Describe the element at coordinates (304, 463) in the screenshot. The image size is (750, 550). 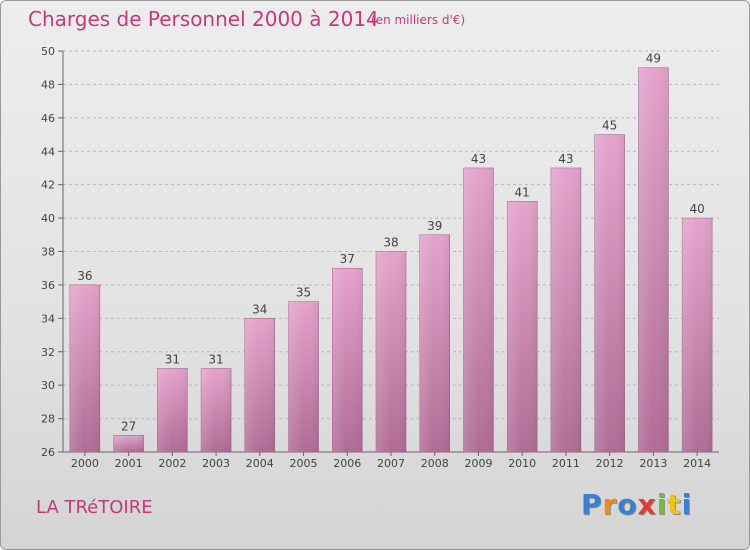
I see `x-tick-label: 2005` at that location.